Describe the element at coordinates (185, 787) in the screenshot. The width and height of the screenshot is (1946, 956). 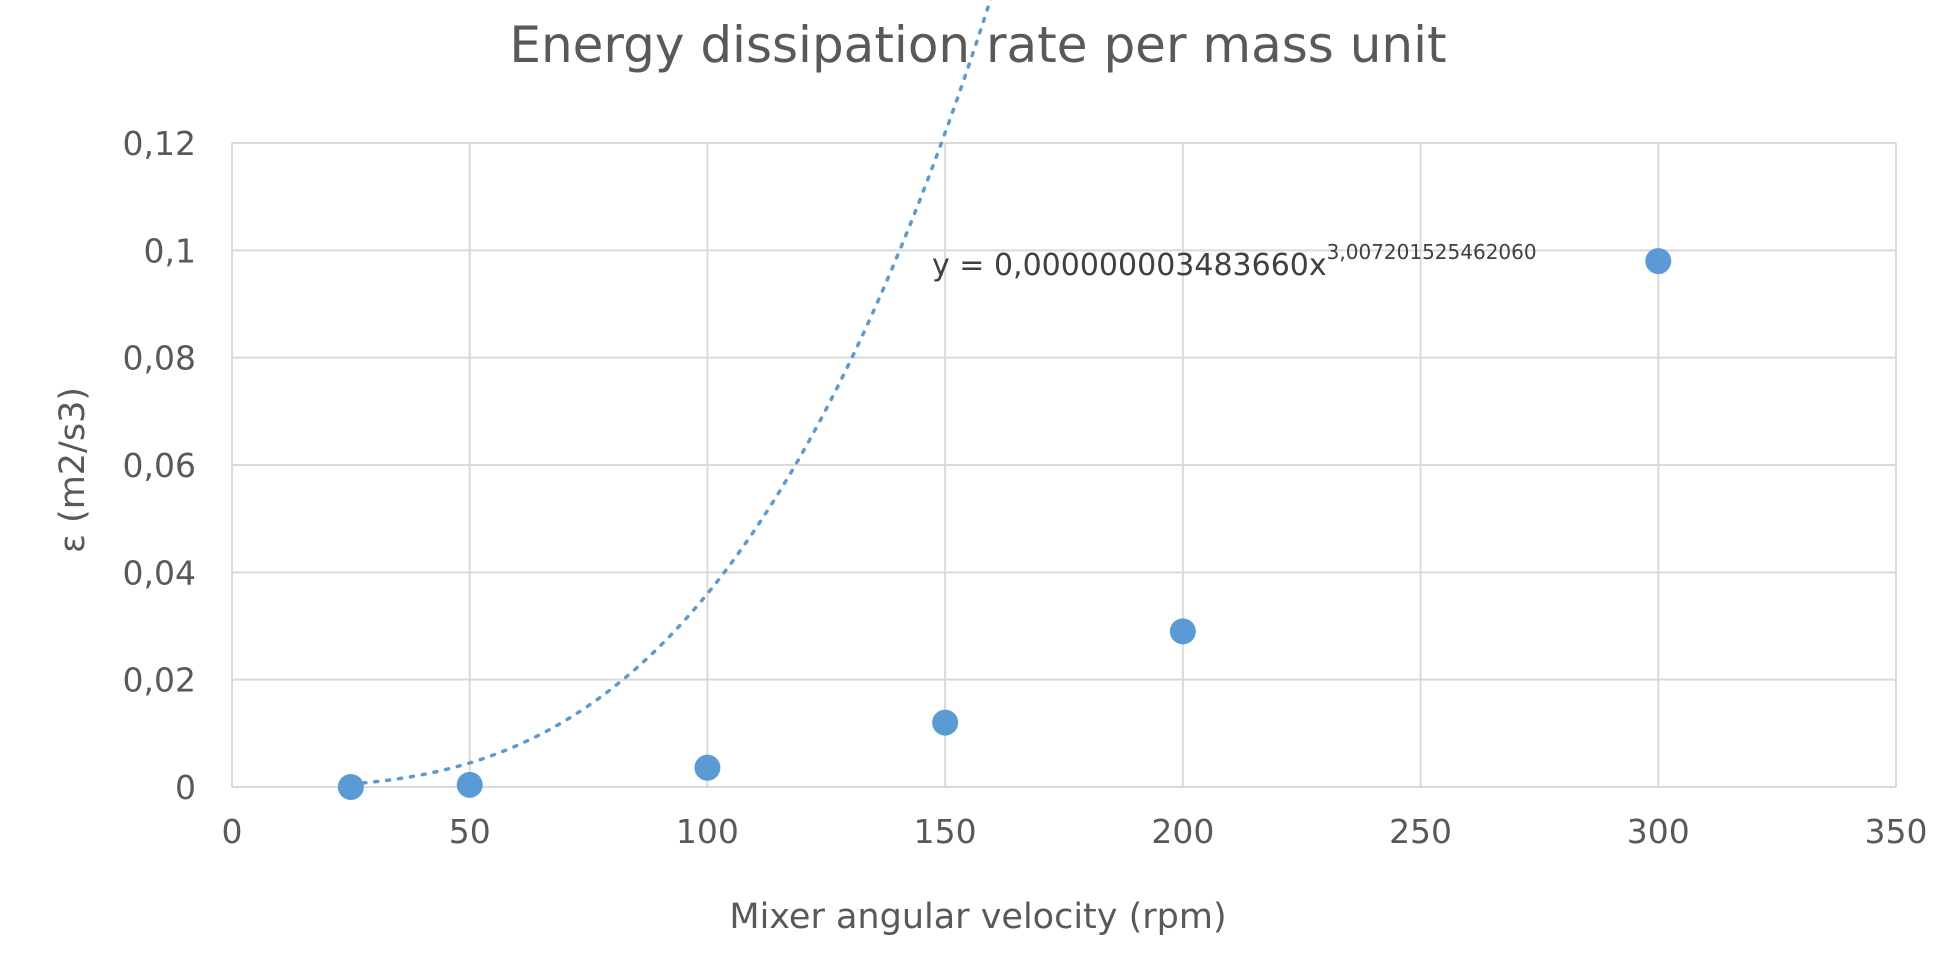
I see `y-tick-label: 0` at that location.